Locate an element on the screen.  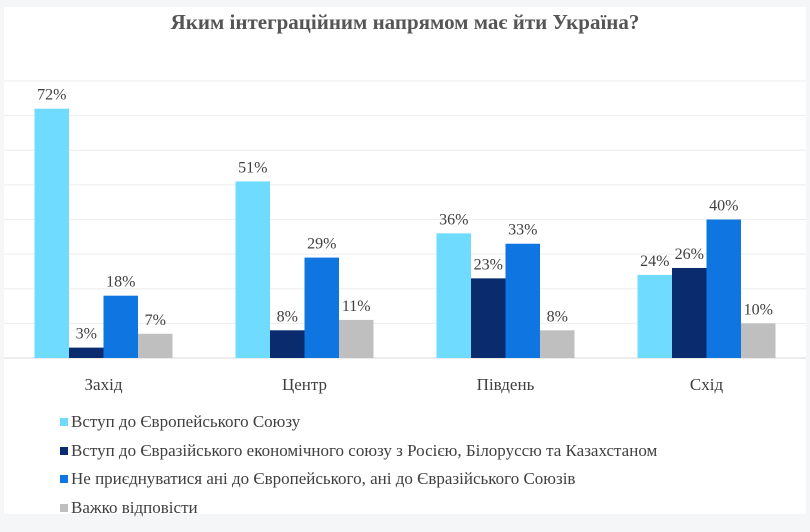
data-label: 10% is located at coordinates (758, 309).